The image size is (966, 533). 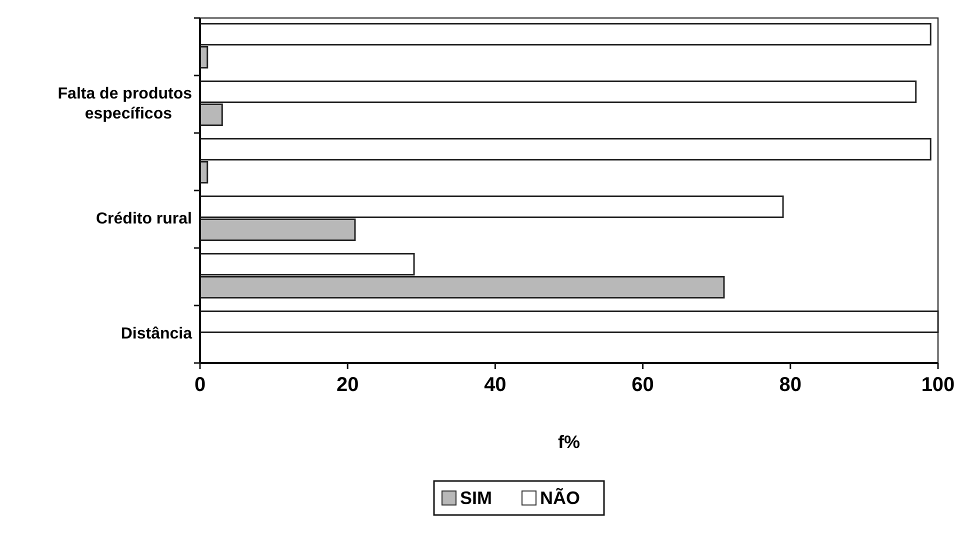 What do you see at coordinates (476, 498) in the screenshot?
I see `legend-label: SIM` at bounding box center [476, 498].